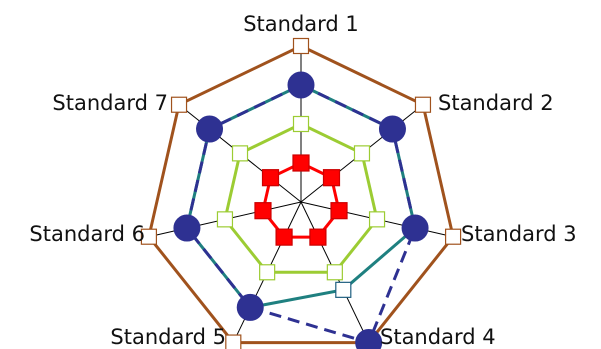  I want to click on axis-label-standard-6: Standard 6, so click(87, 234).